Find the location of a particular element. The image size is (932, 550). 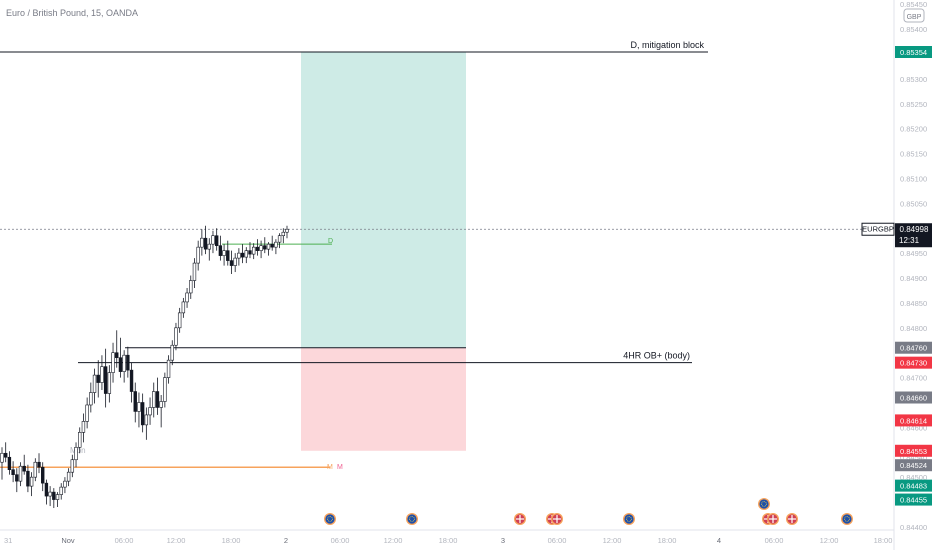

long-position-tool is located at coordinates (383, 251).